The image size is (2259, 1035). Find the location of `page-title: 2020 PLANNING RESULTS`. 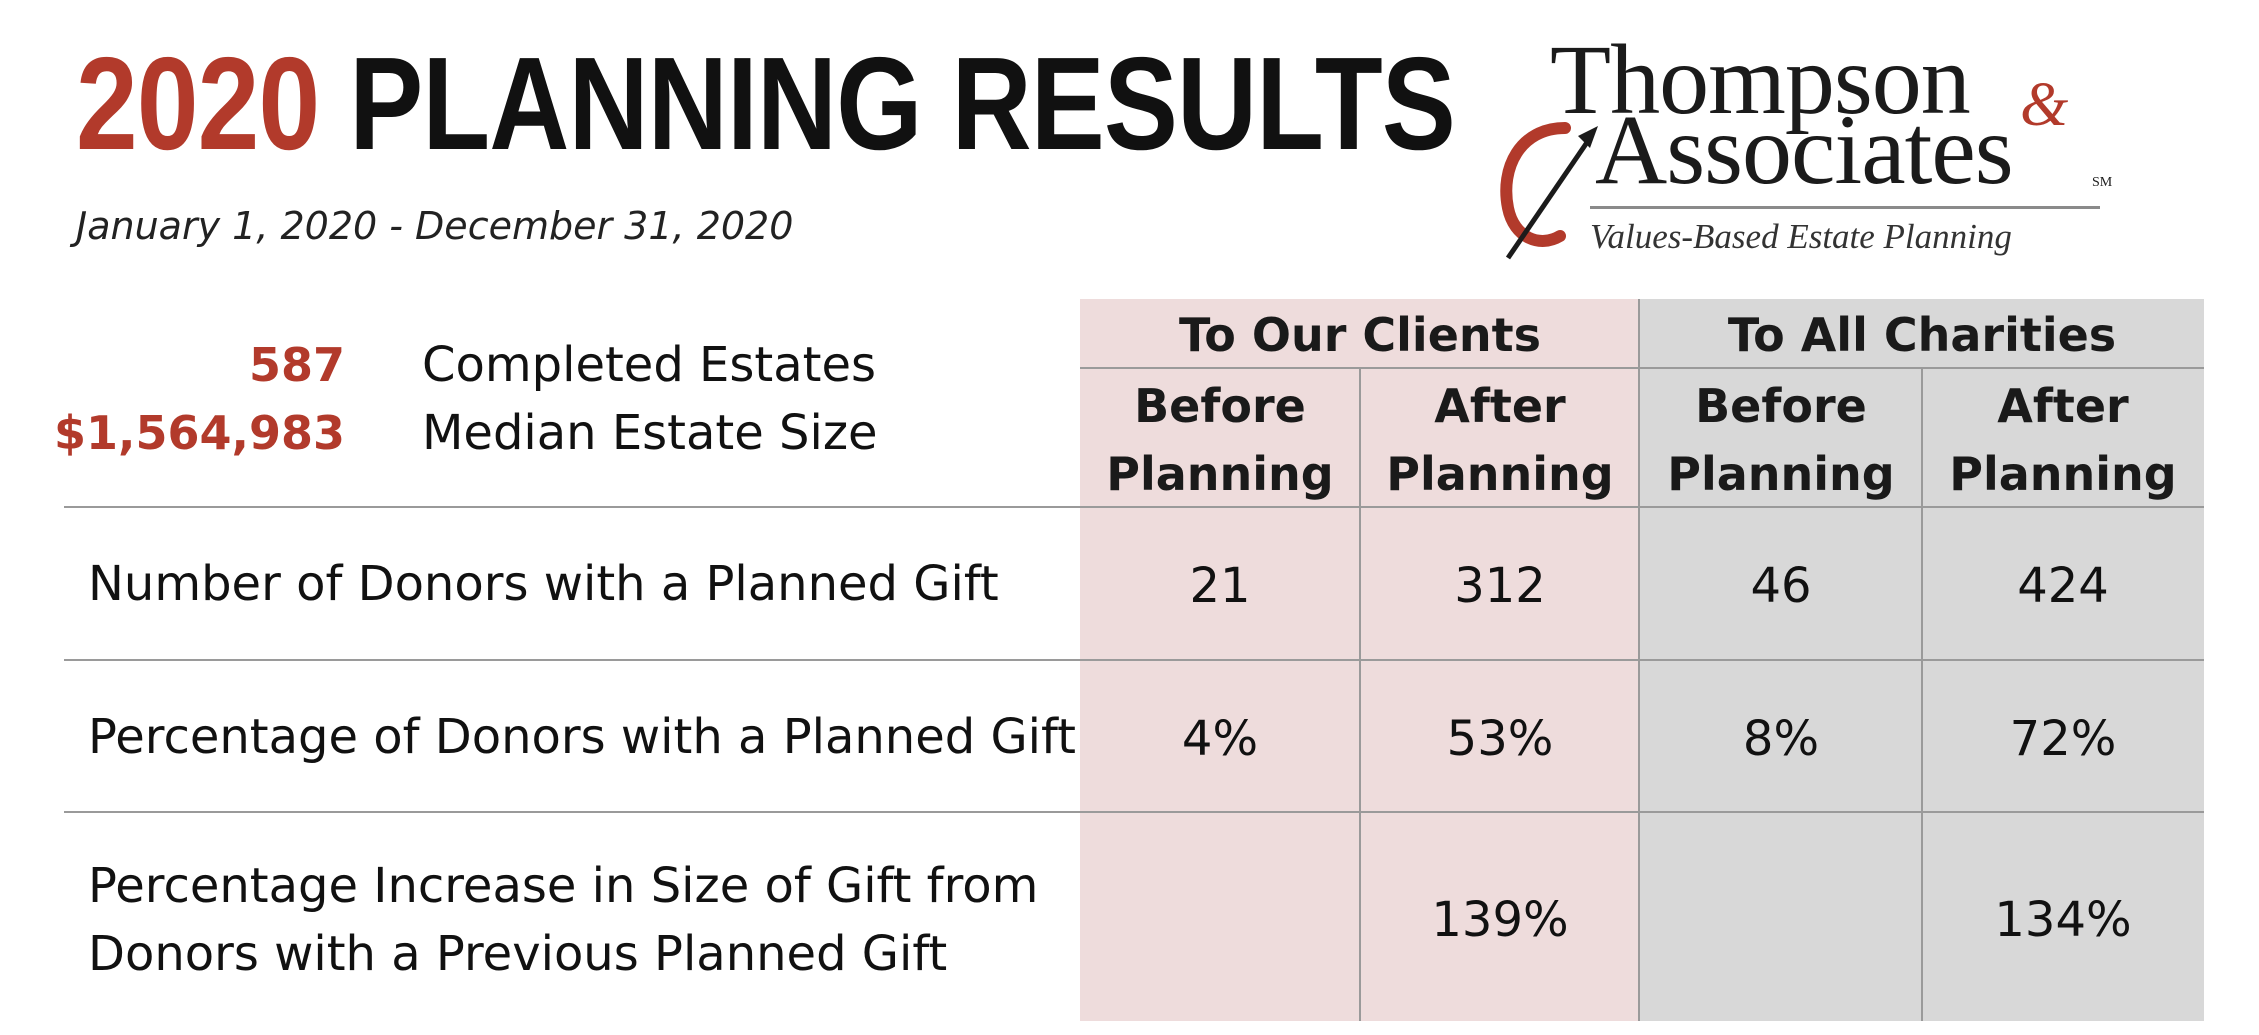

page-title: 2020 PLANNING RESULTS is located at coordinates (766, 104).